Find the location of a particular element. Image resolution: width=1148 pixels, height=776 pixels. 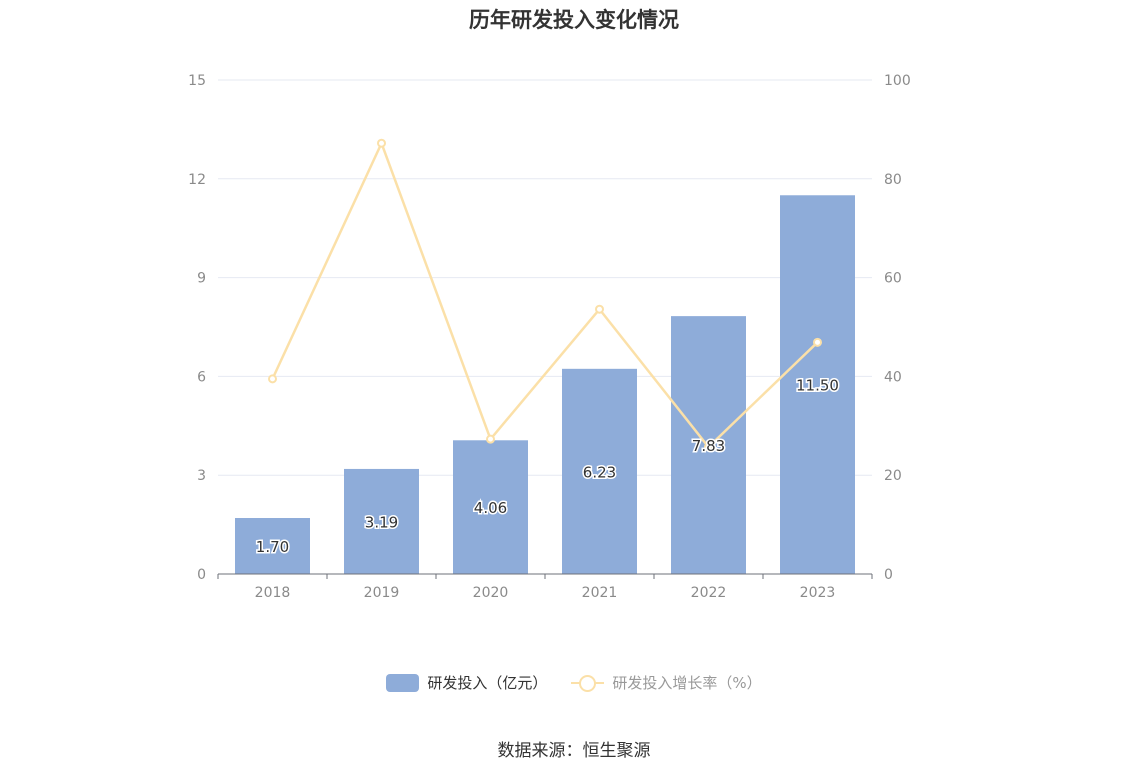

source-note: 数据来源：恒生聚源 is located at coordinates (574, 751).